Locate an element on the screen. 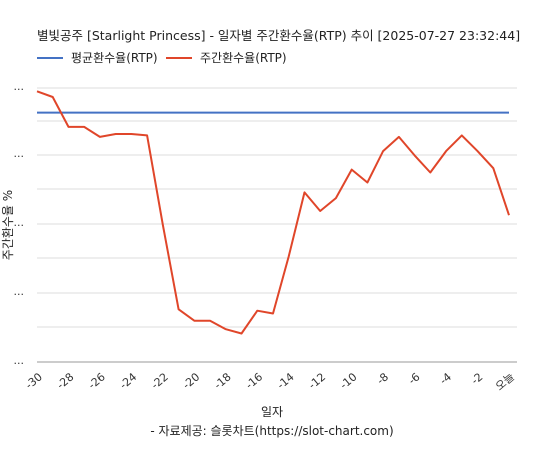 This screenshot has height=450, width=544. x-tick-label: -8 is located at coordinates (382, 378).